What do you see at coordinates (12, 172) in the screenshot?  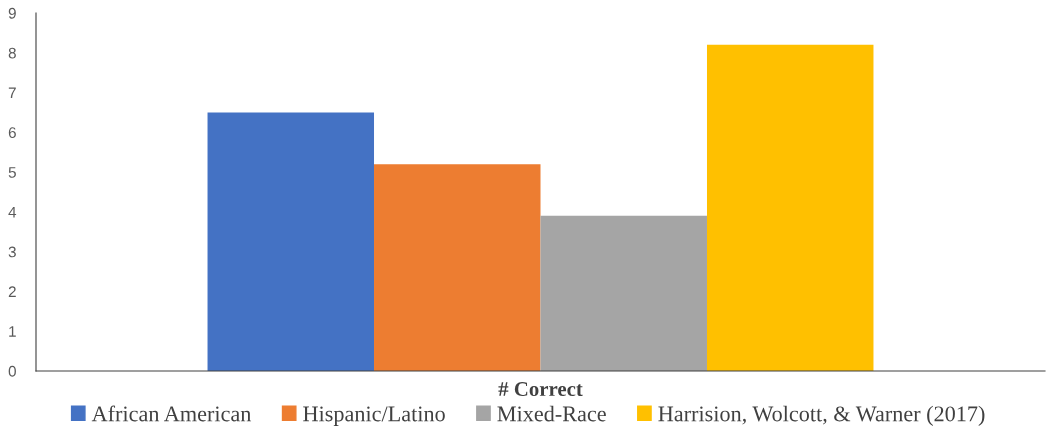 I see `y-tick-label: 5` at bounding box center [12, 172].